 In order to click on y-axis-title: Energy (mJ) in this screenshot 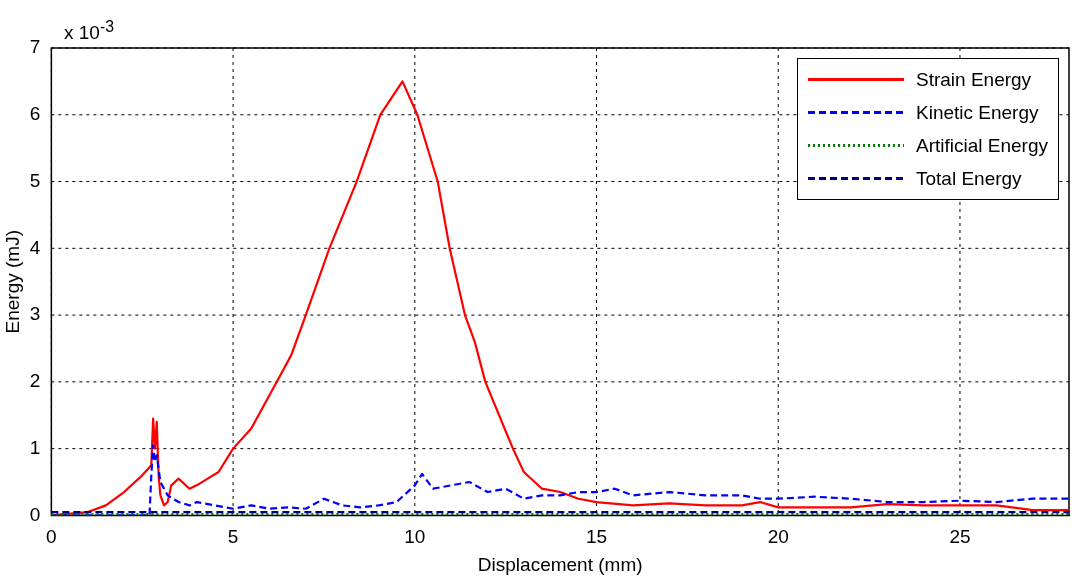, I will do `click(12, 281)`.